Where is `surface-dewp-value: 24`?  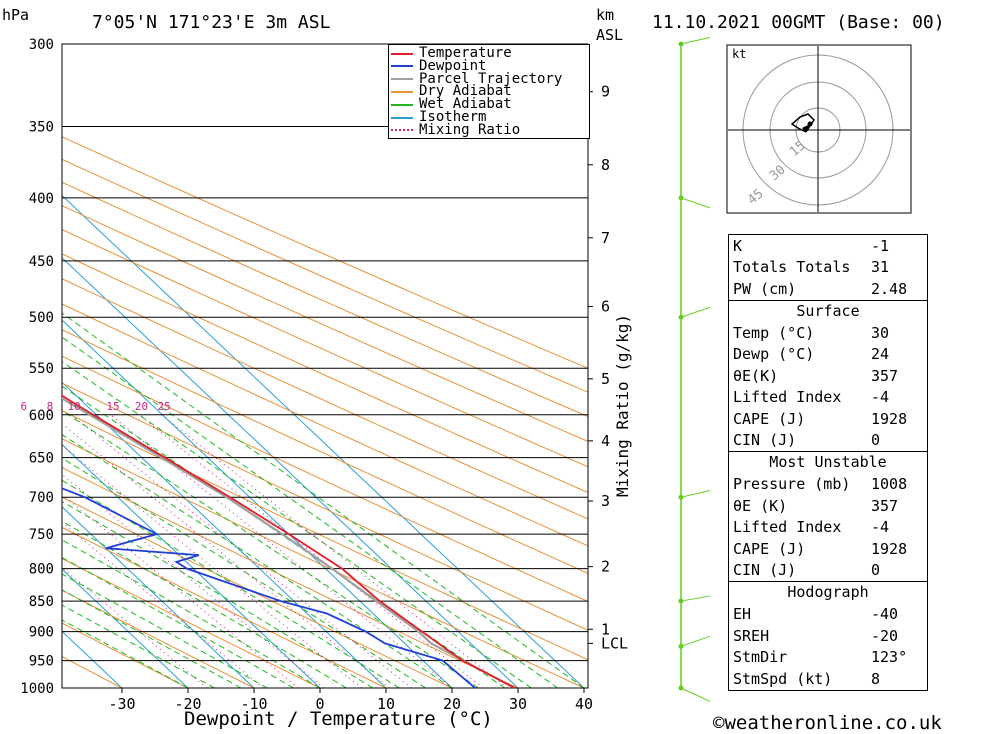
surface-dewp-value: 24 is located at coordinates (880, 354).